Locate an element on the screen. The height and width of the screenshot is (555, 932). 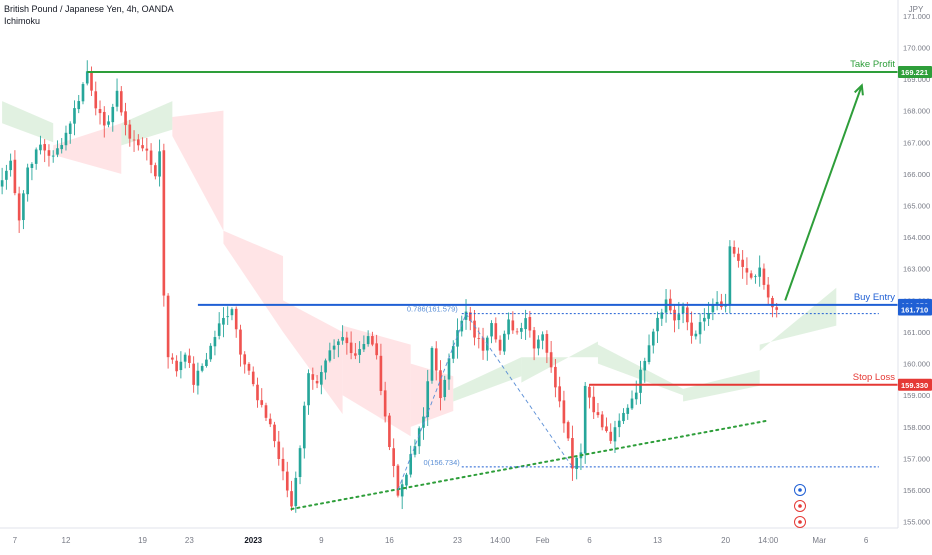
flag-icon-dot is located at coordinates (800, 522).